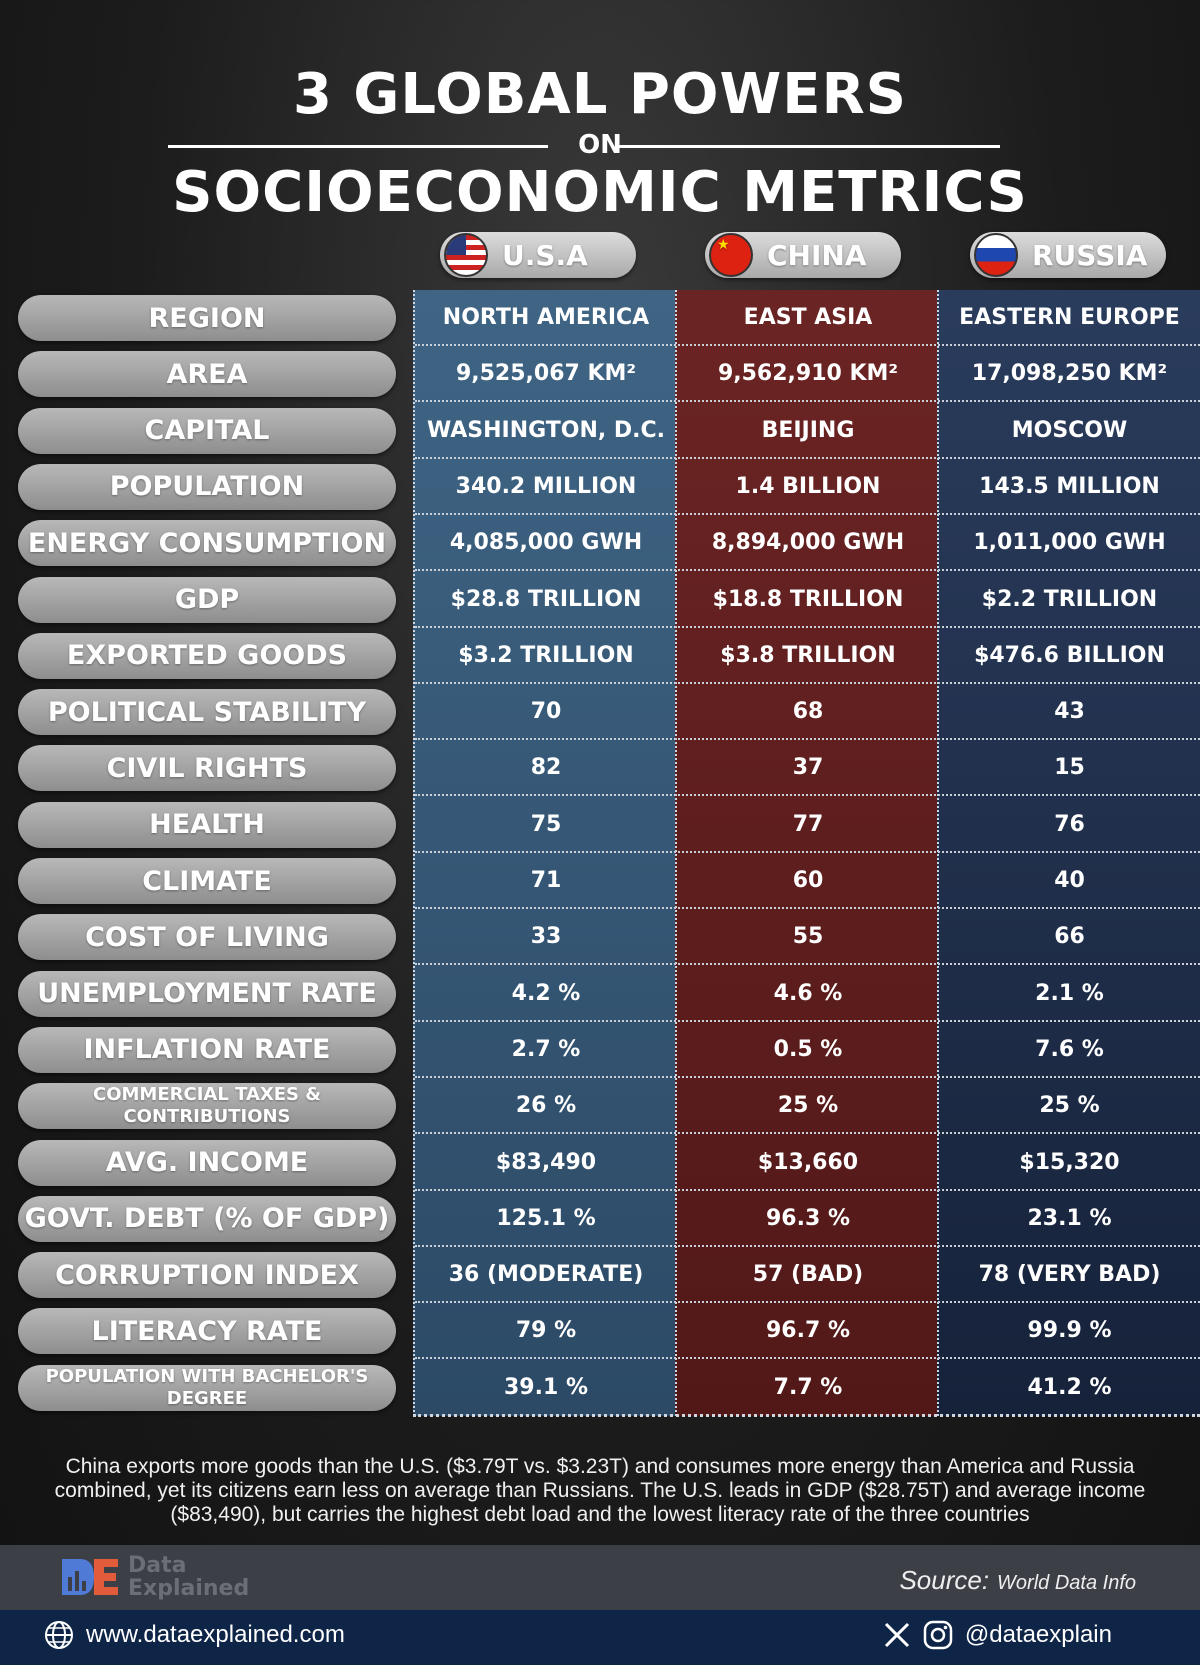  Describe the element at coordinates (808, 1331) in the screenshot. I see `china-value-cell: 96.7 %` at that location.